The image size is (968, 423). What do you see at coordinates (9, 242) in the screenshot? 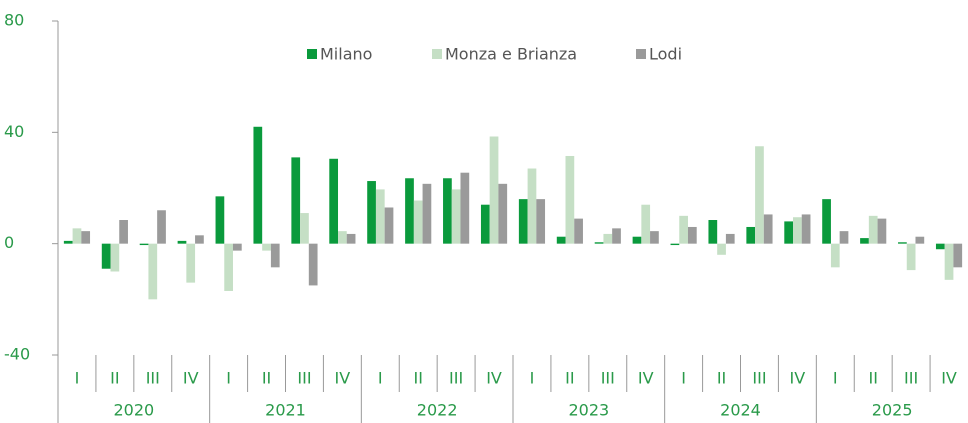
I see `y-tick-label: 0` at bounding box center [9, 242].